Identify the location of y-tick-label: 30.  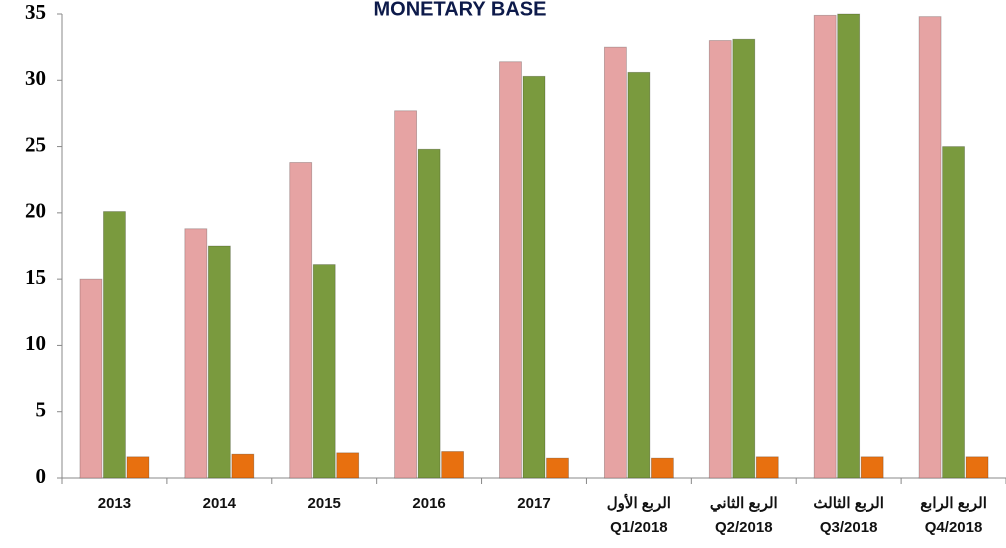
(35, 78).